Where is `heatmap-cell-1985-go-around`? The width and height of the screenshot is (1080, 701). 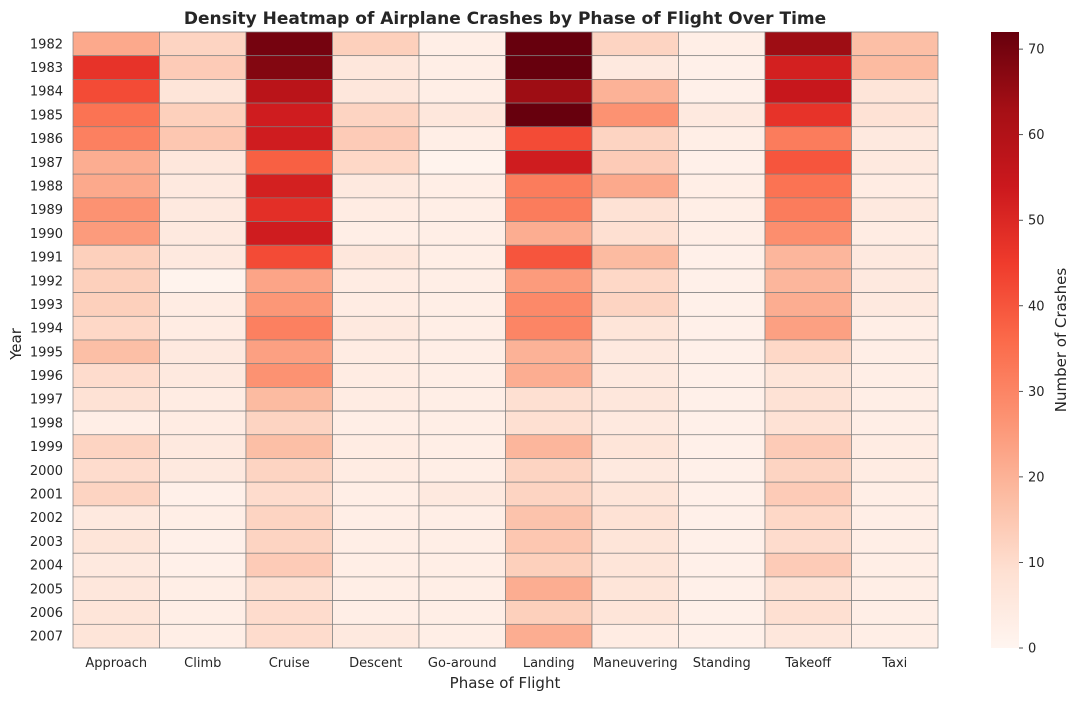
heatmap-cell-1985-go-around is located at coordinates (462, 115).